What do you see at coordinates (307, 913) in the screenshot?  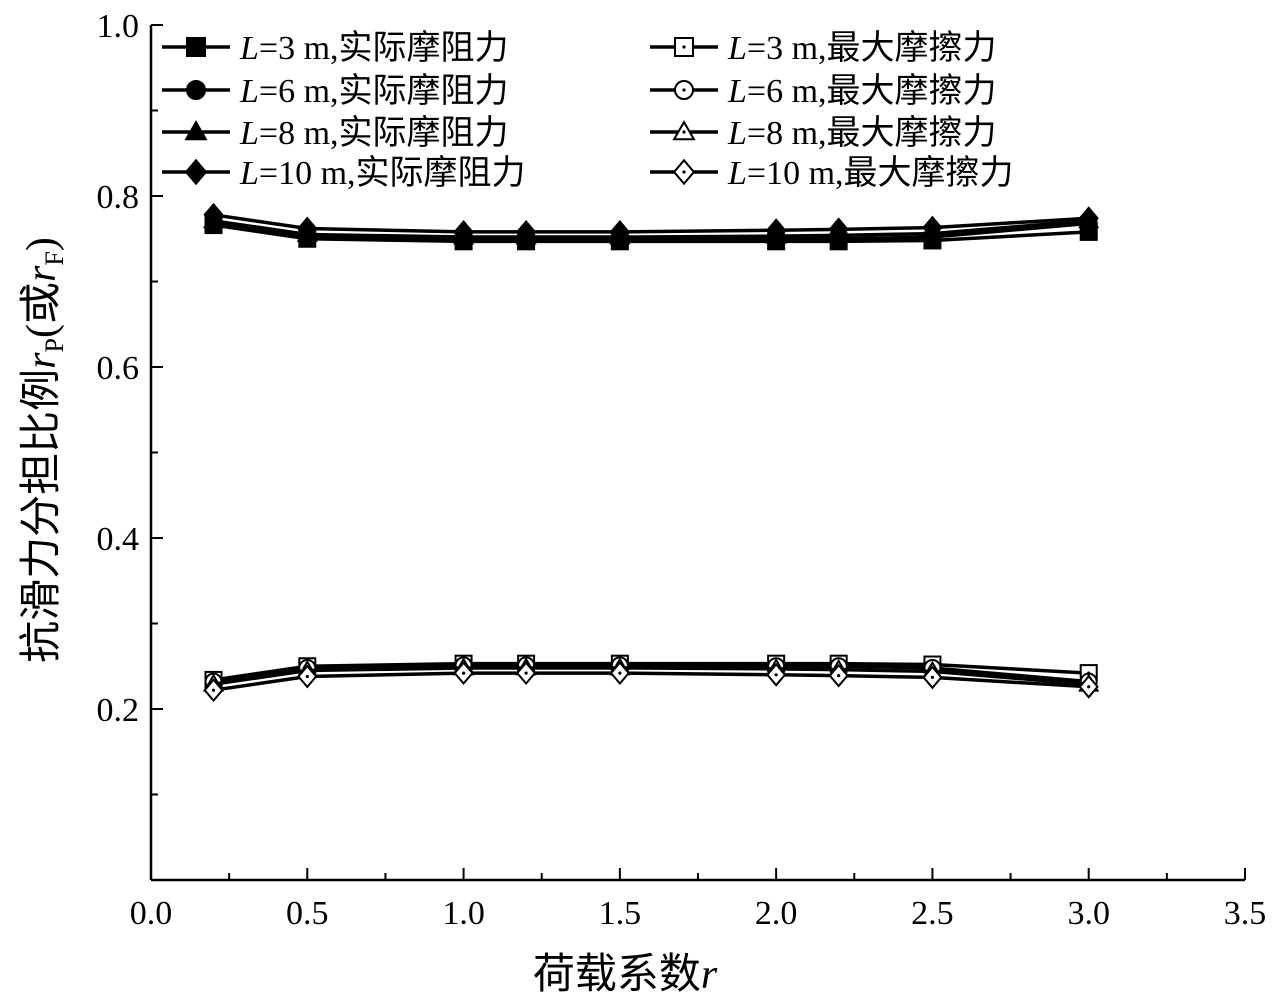 I see `x-tick-label: 0.5` at bounding box center [307, 913].